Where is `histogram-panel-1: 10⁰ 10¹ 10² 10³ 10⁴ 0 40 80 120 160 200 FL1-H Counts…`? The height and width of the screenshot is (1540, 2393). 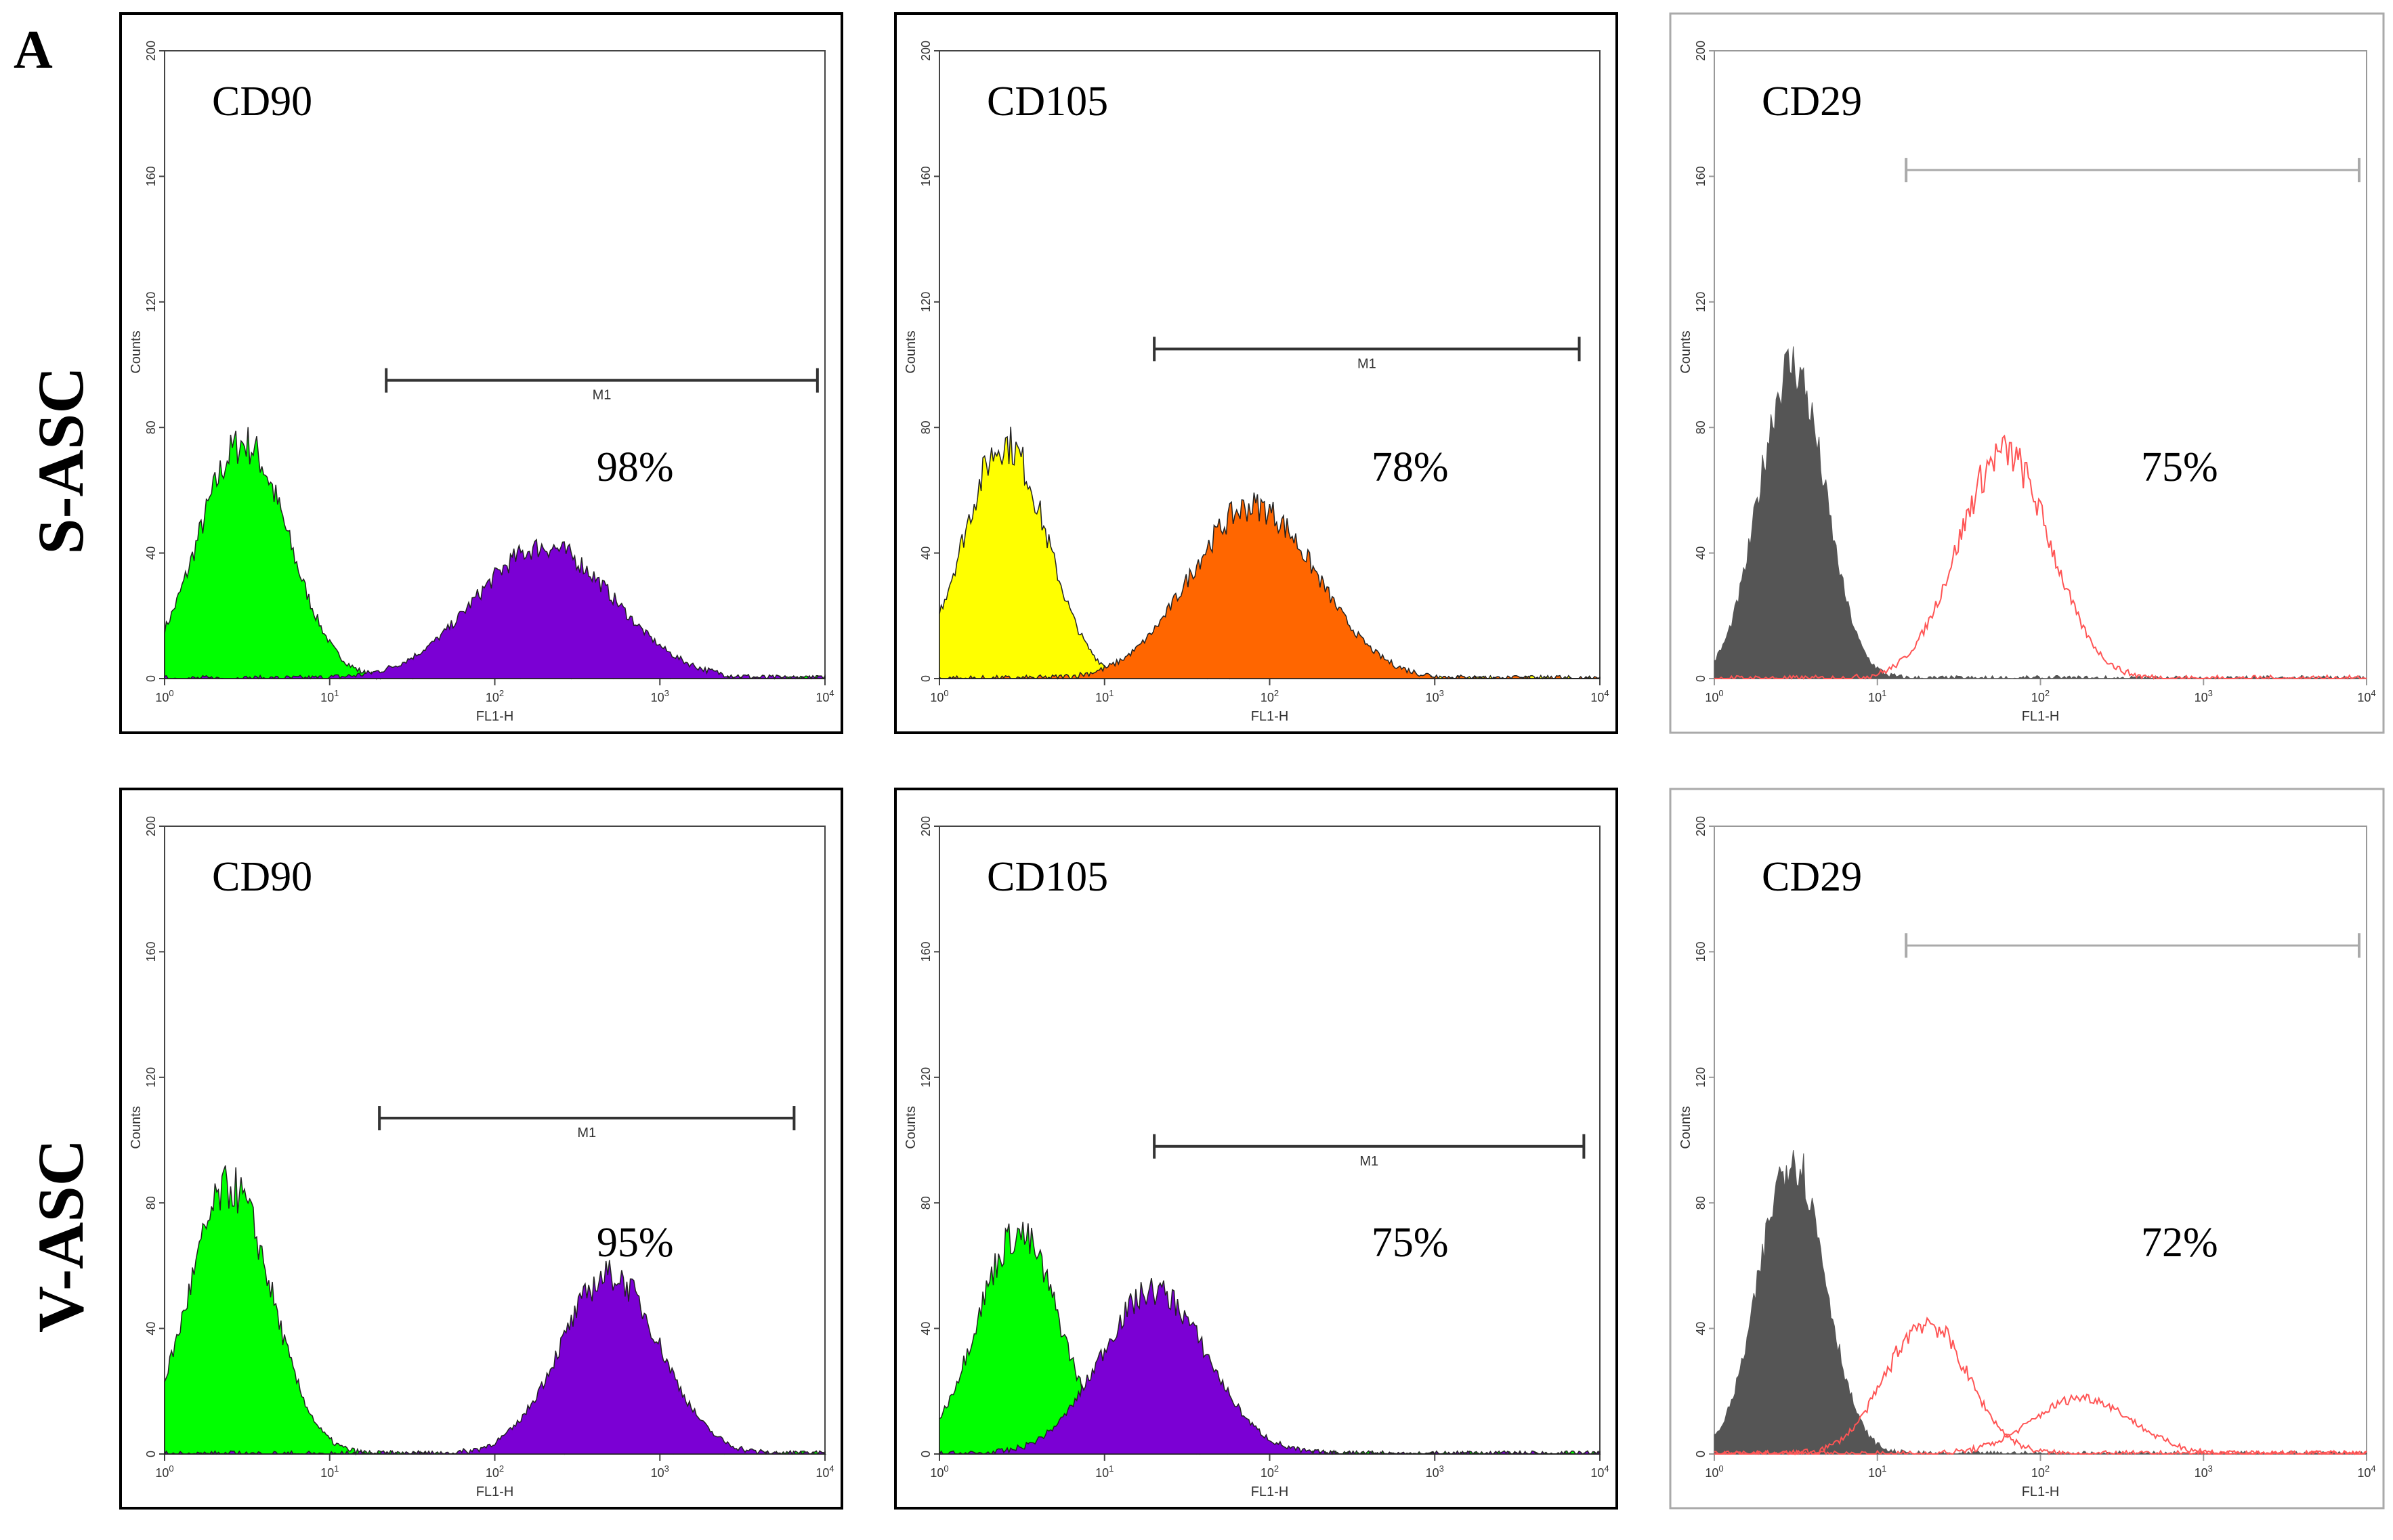 histogram-panel-1: 10⁰ 10¹ 10² 10³ 10⁴ 0 40 80 120 160 200 FL1-H Counts… is located at coordinates (481, 373).